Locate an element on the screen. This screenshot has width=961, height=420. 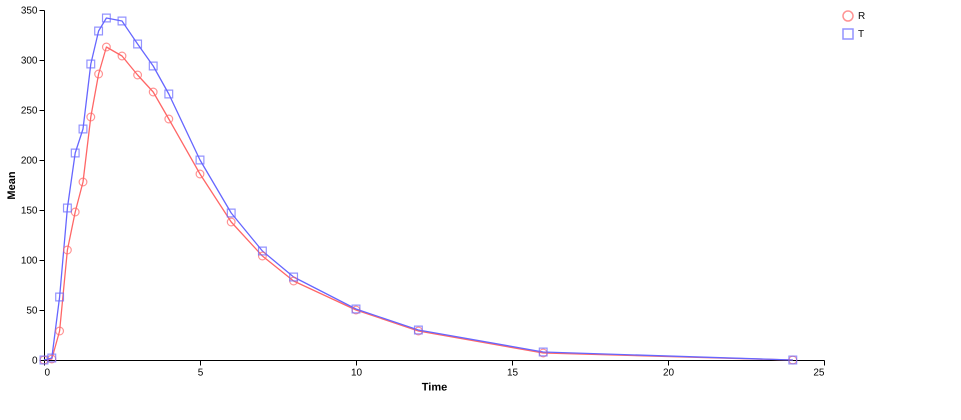
y-tick-label: 100 is located at coordinates (29, 261).